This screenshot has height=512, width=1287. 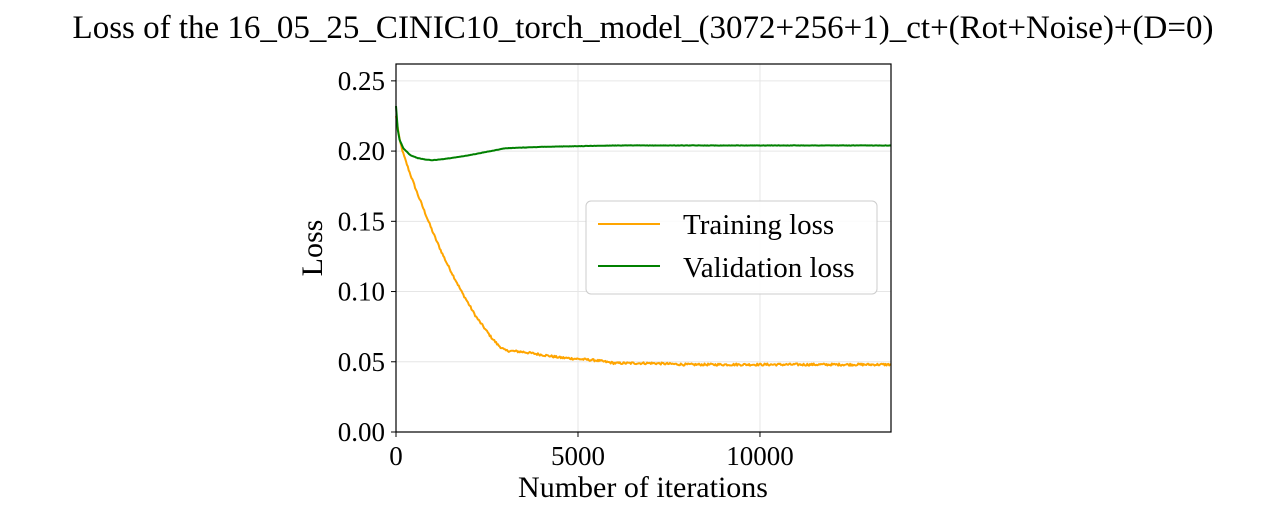 I want to click on y-tick-label: 0.05, so click(x=361, y=362).